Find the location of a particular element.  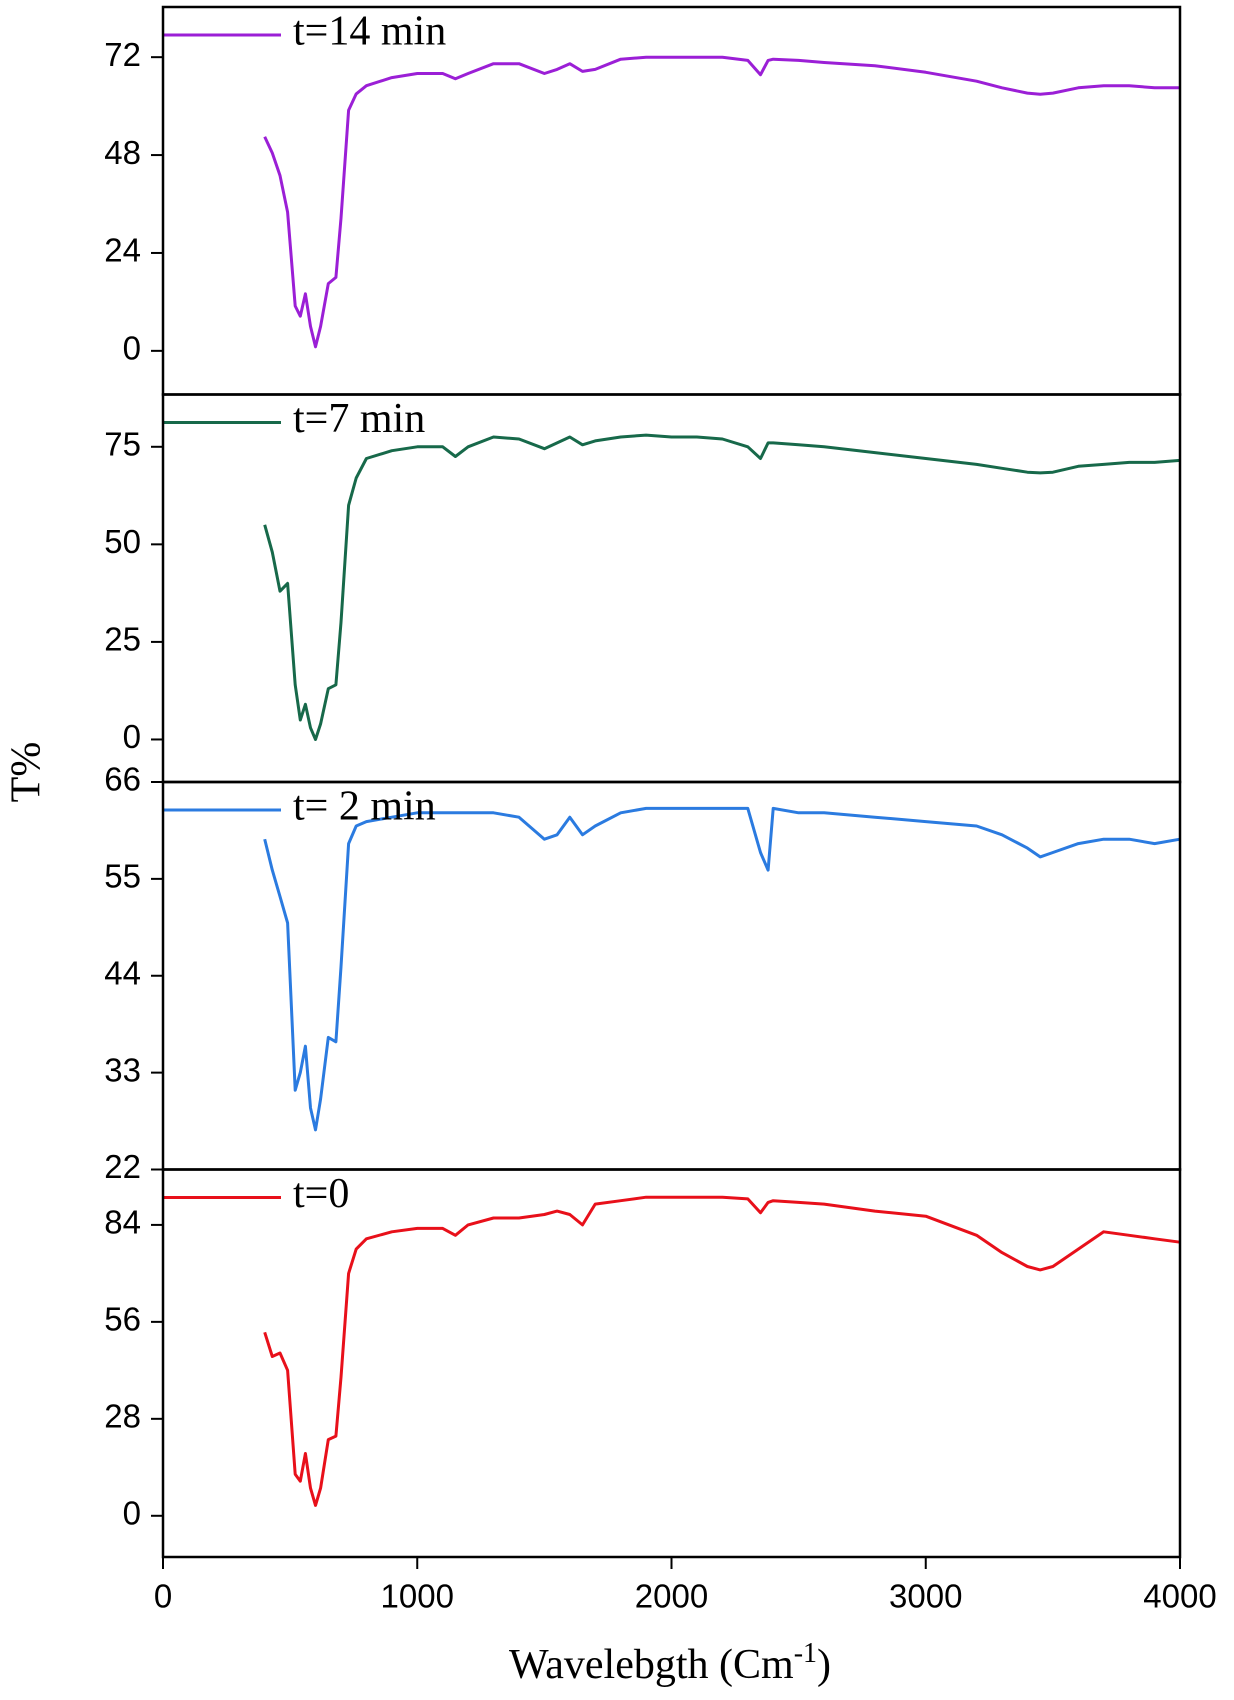

y-tick-label: 33 is located at coordinates (122, 1069).